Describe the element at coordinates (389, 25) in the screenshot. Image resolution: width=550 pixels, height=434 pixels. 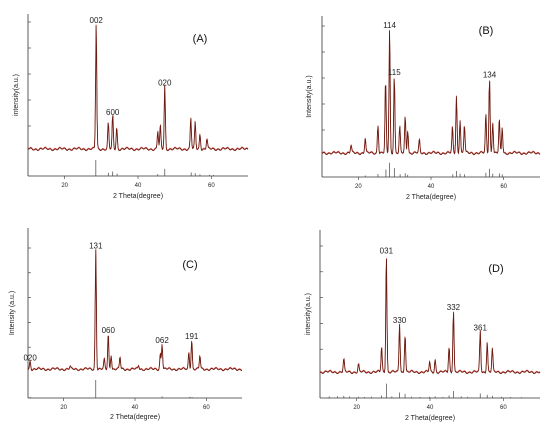
I see `peak-label: 114` at that location.